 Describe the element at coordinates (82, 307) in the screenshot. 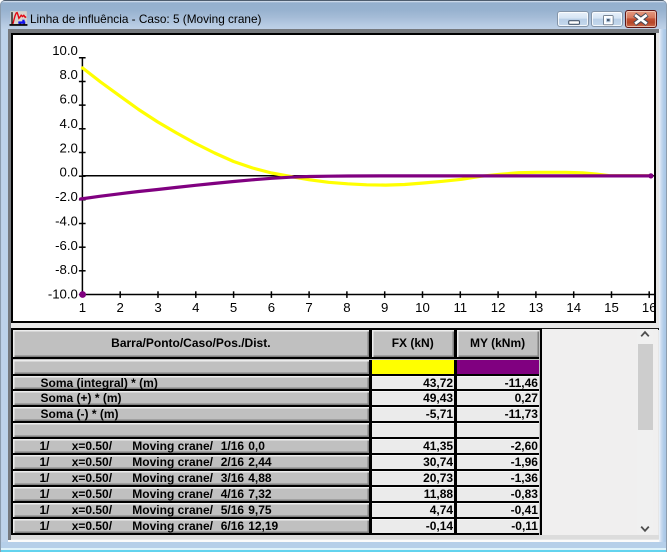

I see `svg-text: 1` at that location.